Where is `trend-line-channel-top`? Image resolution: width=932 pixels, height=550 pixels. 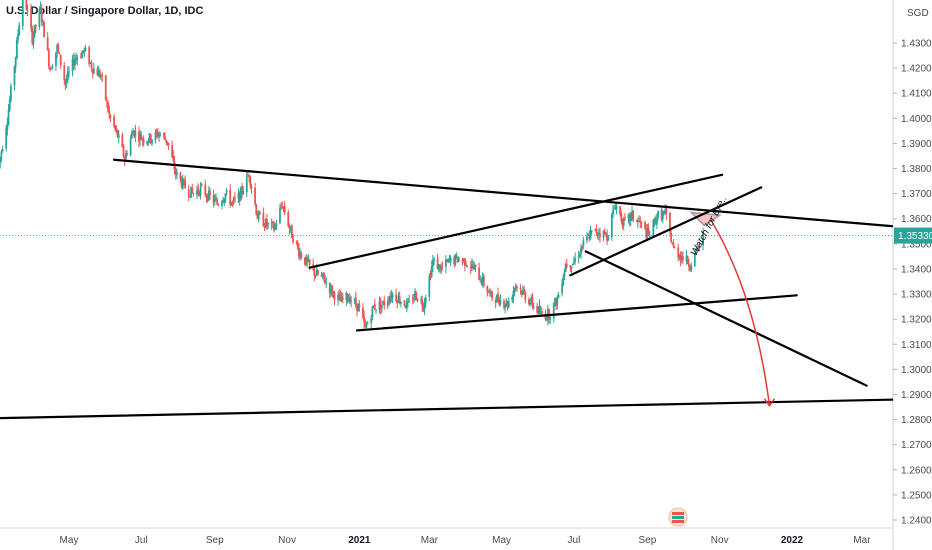
trend-line-channel-top is located at coordinates (516, 221).